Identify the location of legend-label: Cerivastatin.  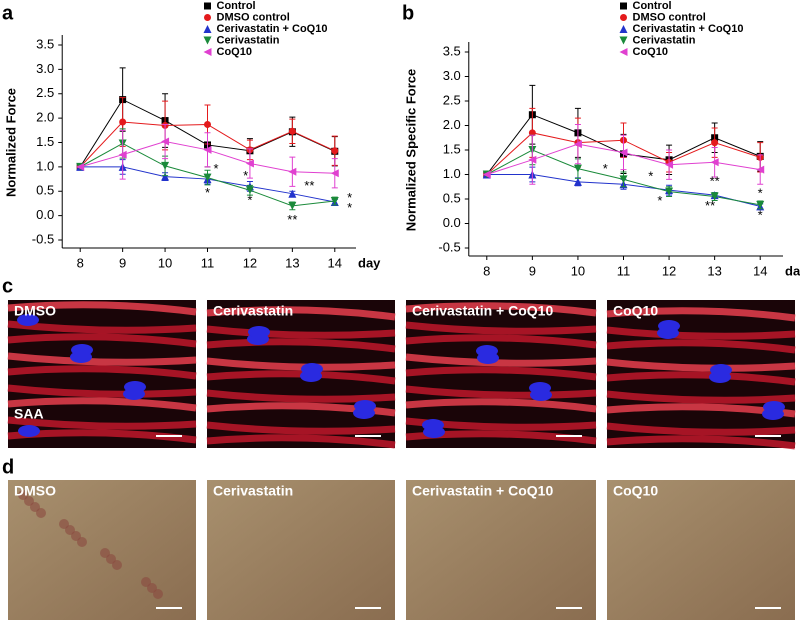
(664, 40).